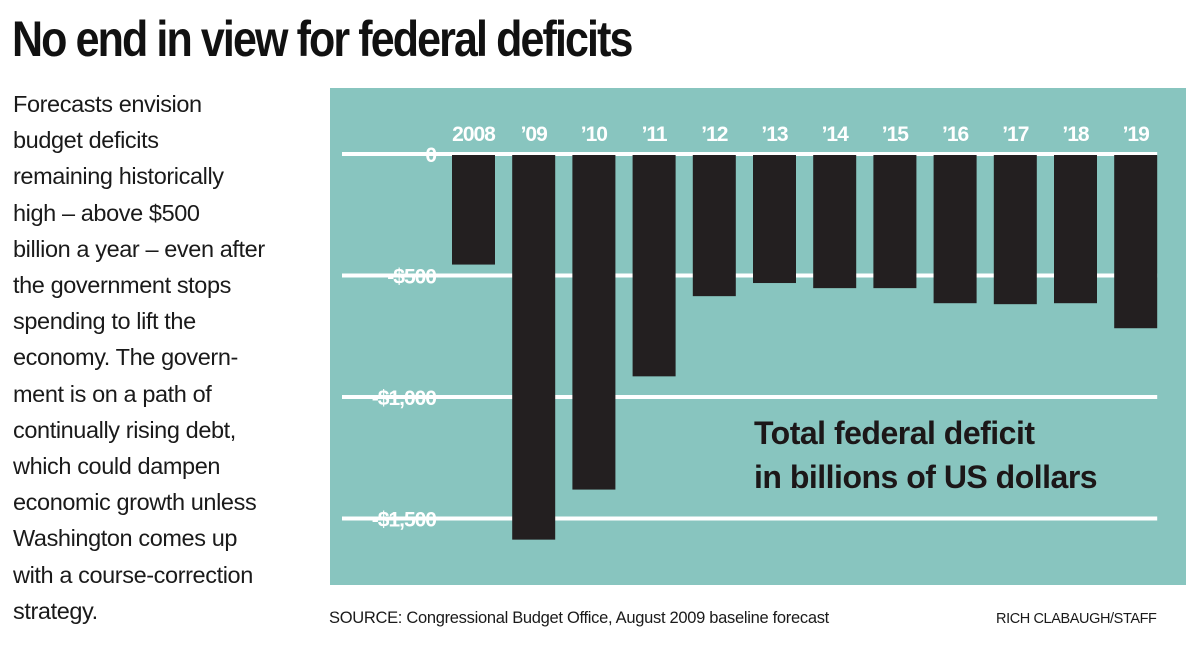  I want to click on y-tick-label: -$1,000, so click(404, 398).